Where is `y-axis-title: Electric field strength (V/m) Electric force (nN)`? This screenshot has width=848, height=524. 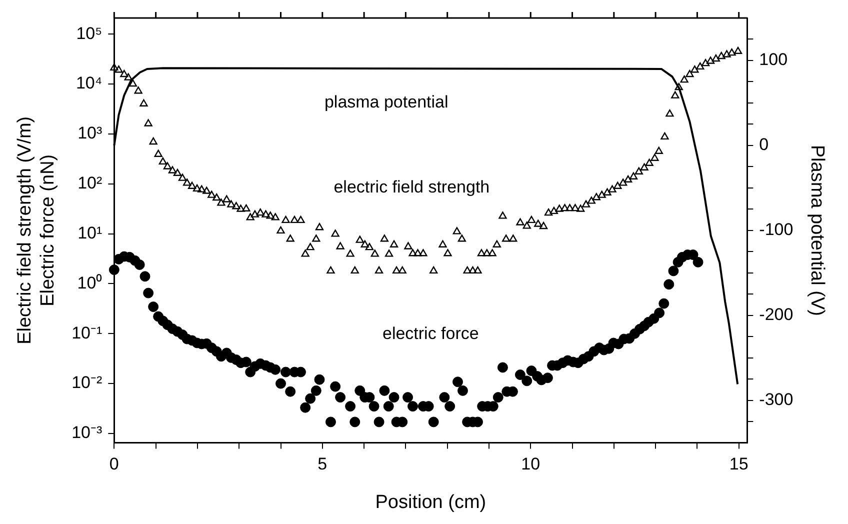
y-axis-title: Electric field strength (V/m) Electric force (nN) is located at coordinates (36, 230).